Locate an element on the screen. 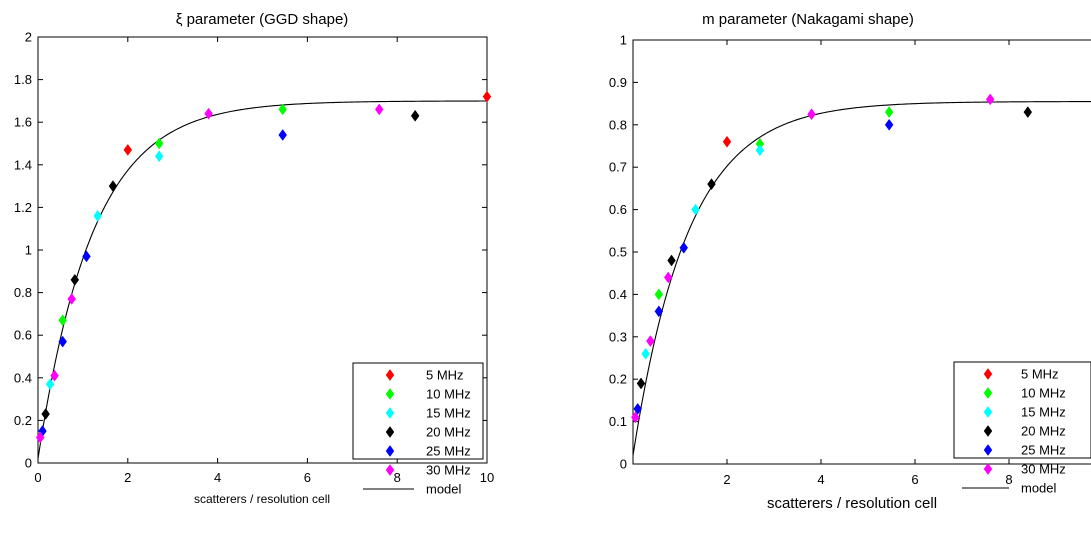  y-tick-label: 0.3 is located at coordinates (618, 336).